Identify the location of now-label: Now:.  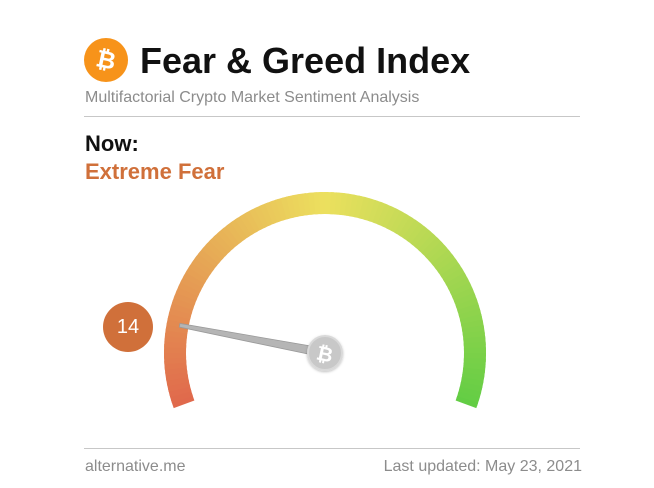
(112, 143).